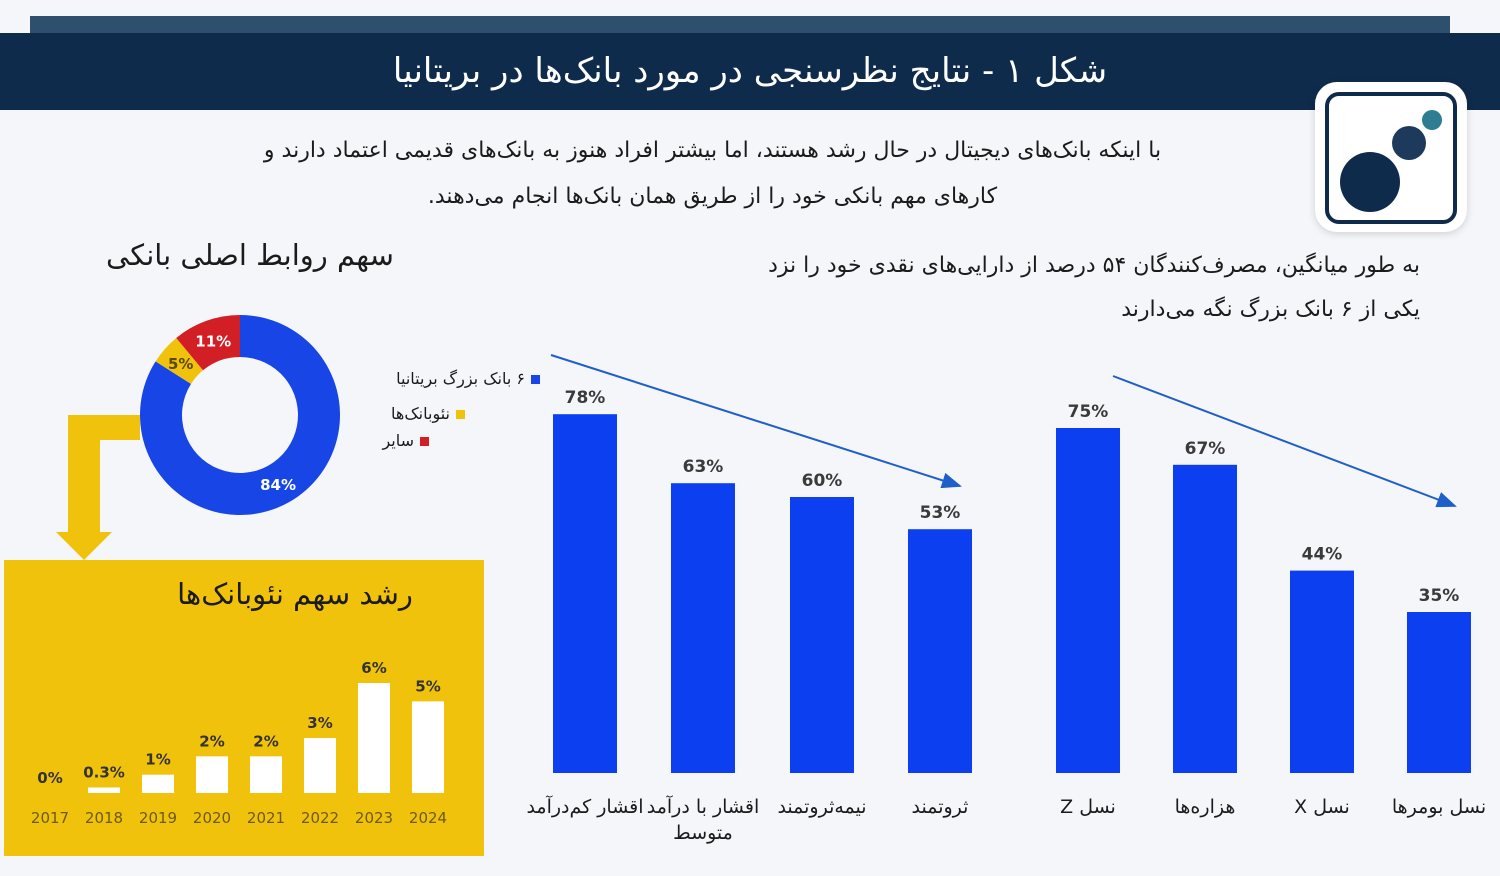  I want to click on neobank-growth-panel, so click(244, 708).